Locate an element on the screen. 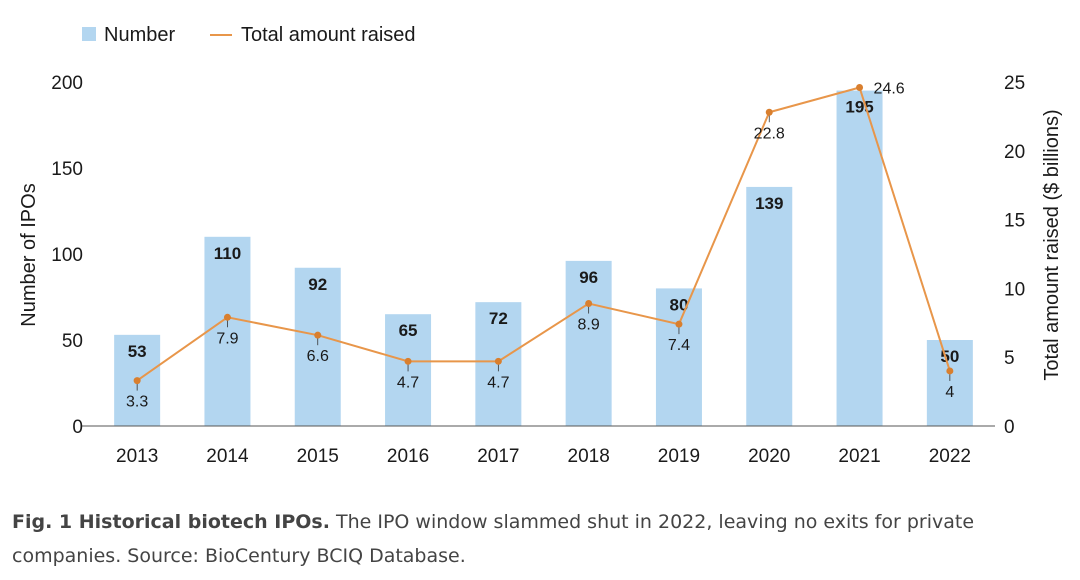  caption-source: Source: BioCentury BCIQ Database. is located at coordinates (296, 556).